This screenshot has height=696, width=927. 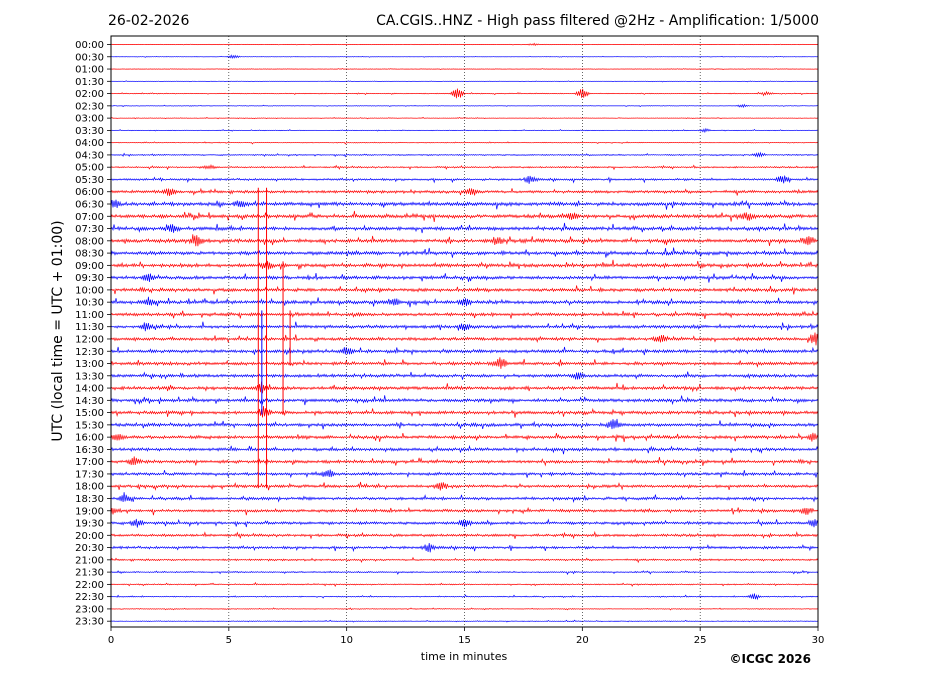 I want to click on y-tick-label: 11:30, so click(x=89, y=327).